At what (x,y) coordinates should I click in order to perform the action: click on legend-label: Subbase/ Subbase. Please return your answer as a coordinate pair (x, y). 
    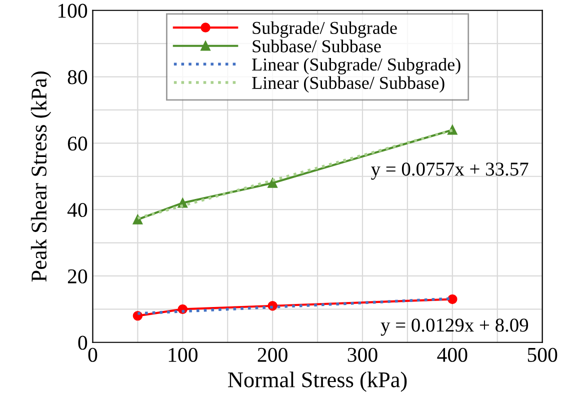
    Looking at the image, I should click on (316, 46).